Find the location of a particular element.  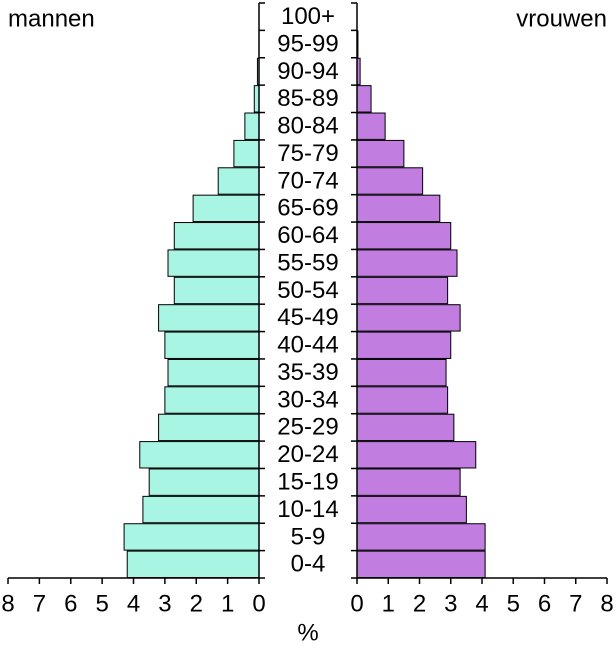

category-label: 25-29 is located at coordinates (307, 427).